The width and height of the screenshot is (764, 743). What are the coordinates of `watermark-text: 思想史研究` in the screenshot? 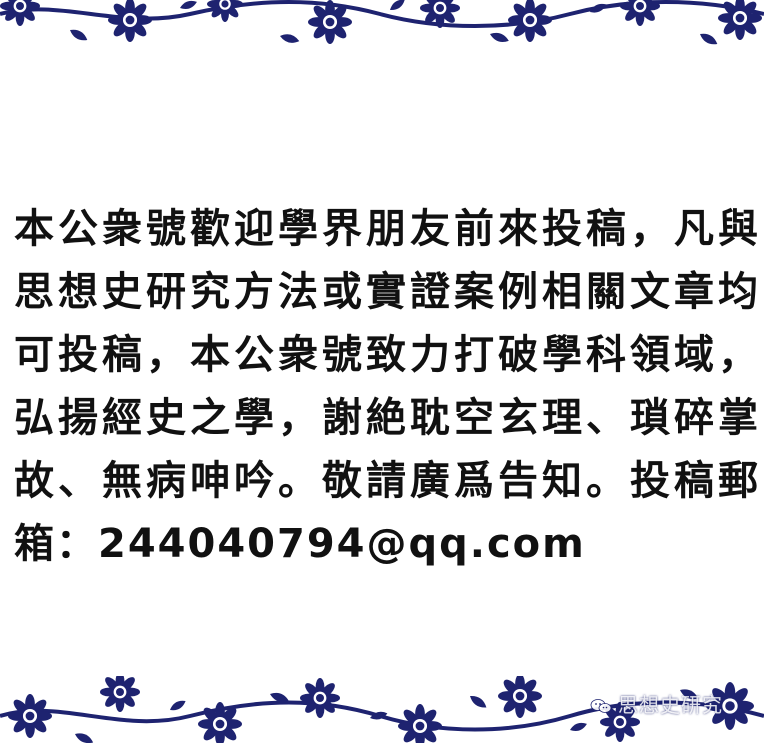 It's located at (670, 705).